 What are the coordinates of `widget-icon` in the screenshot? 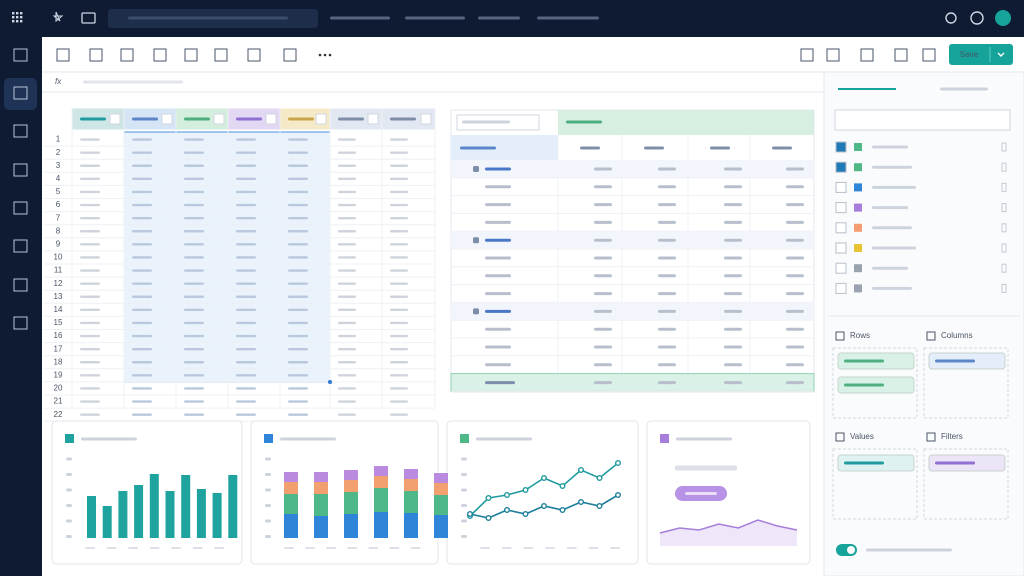 It's located at (464, 438).